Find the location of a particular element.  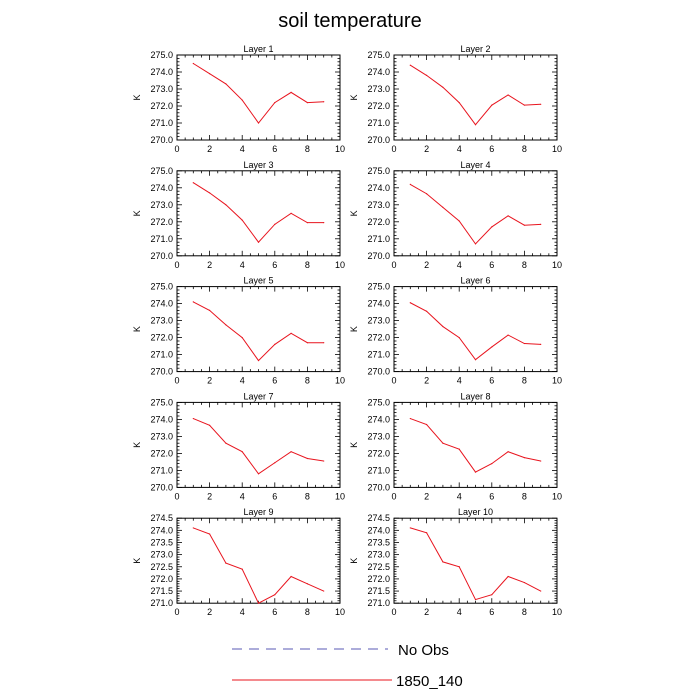

panel-title: Layer 7 is located at coordinates (258, 396).